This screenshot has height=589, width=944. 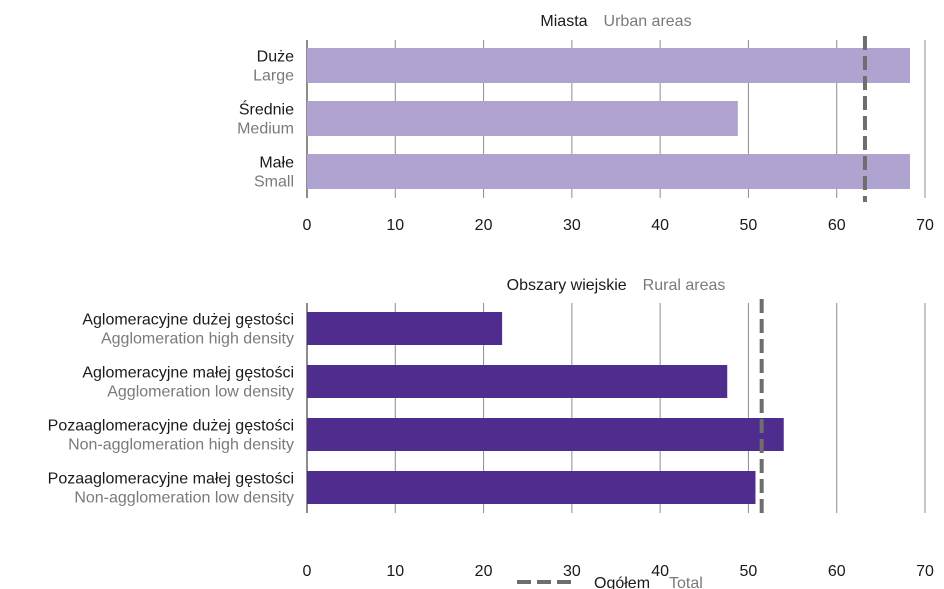 I want to click on category-label-en: Agglomeration low density, so click(x=200, y=392).